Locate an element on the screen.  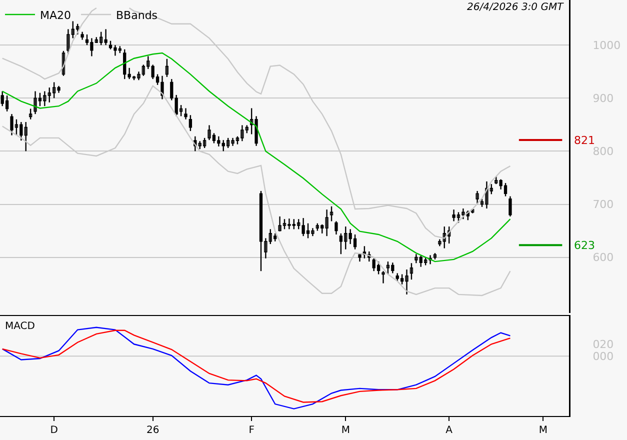
annotation: 26/4/2026 3:0 GMT is located at coordinates (515, 7).